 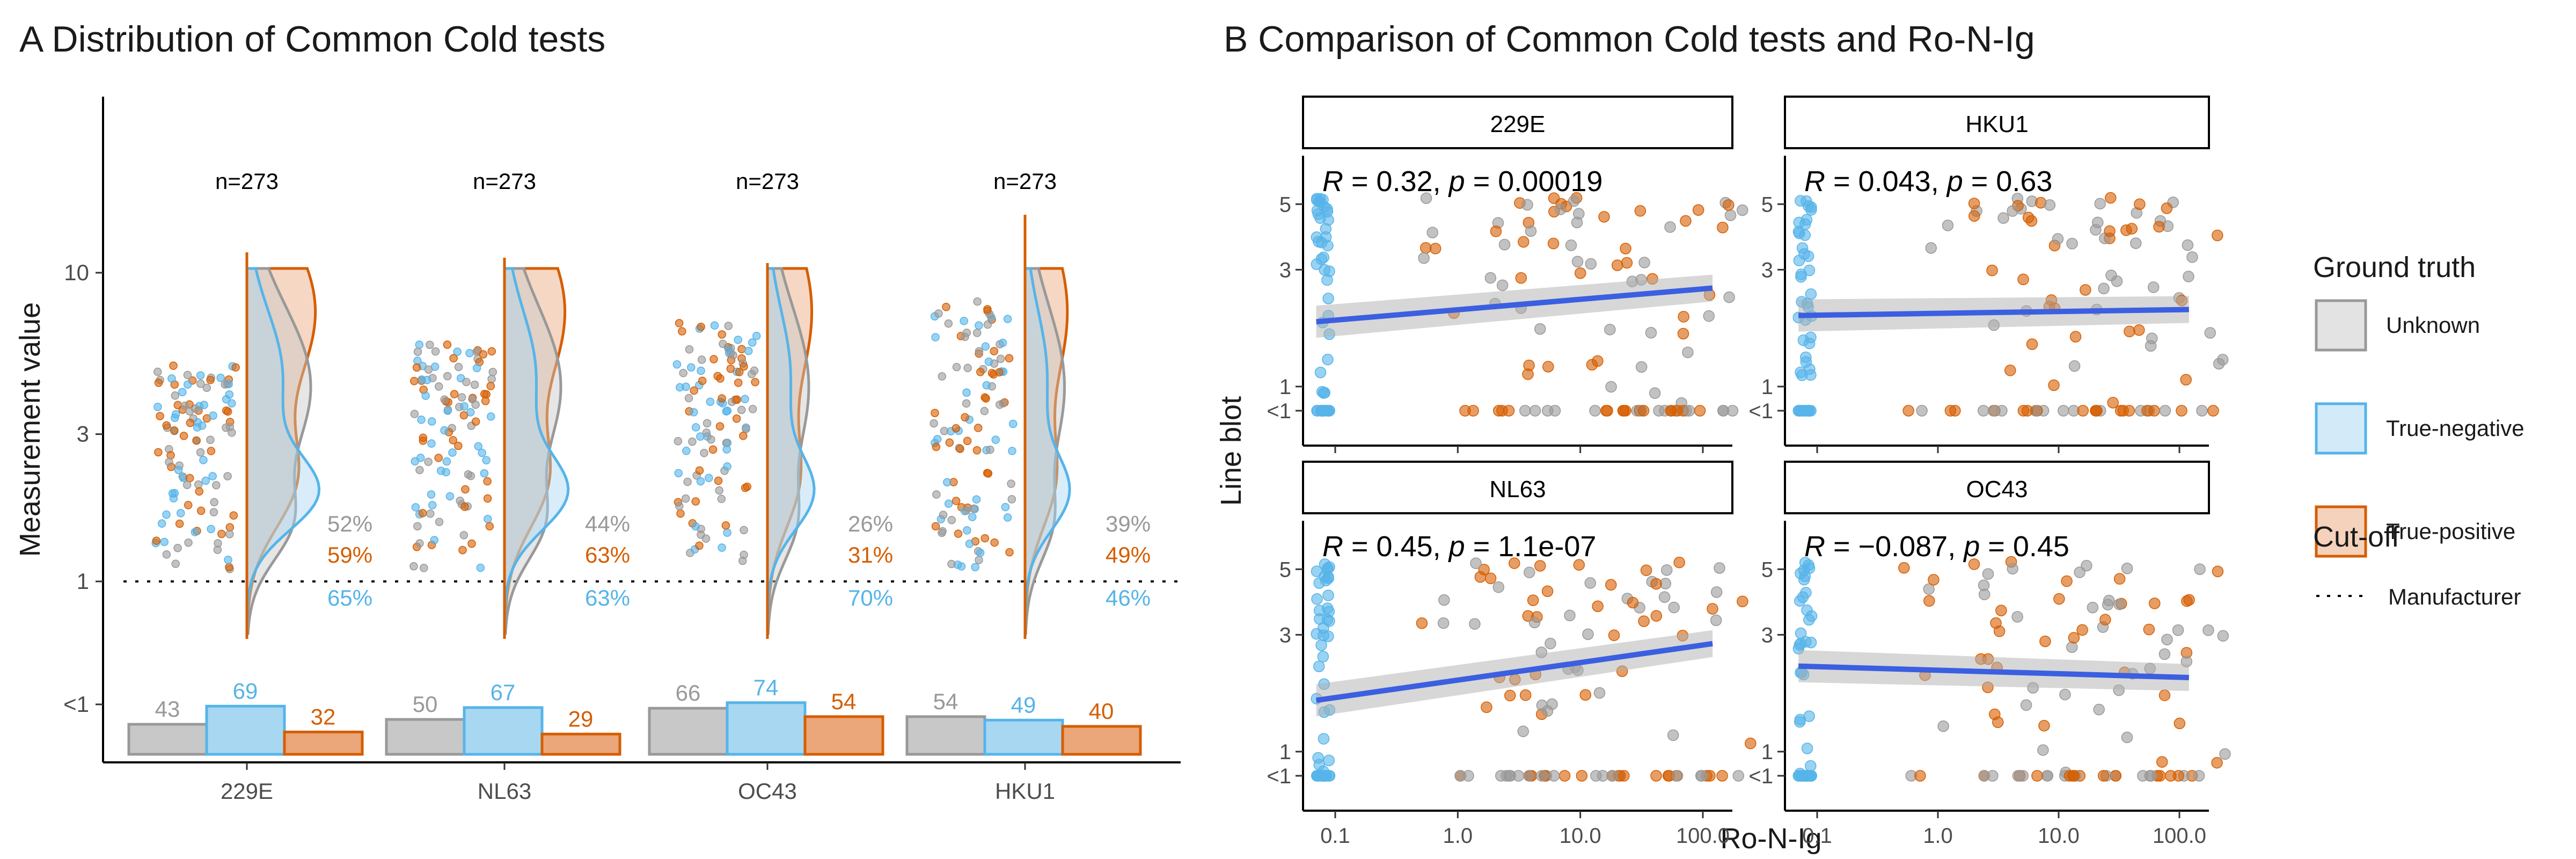 I want to click on group-HKU1: n=273 39% 49% 46% 54 49 40 HKU1, so click(x=1028, y=486).